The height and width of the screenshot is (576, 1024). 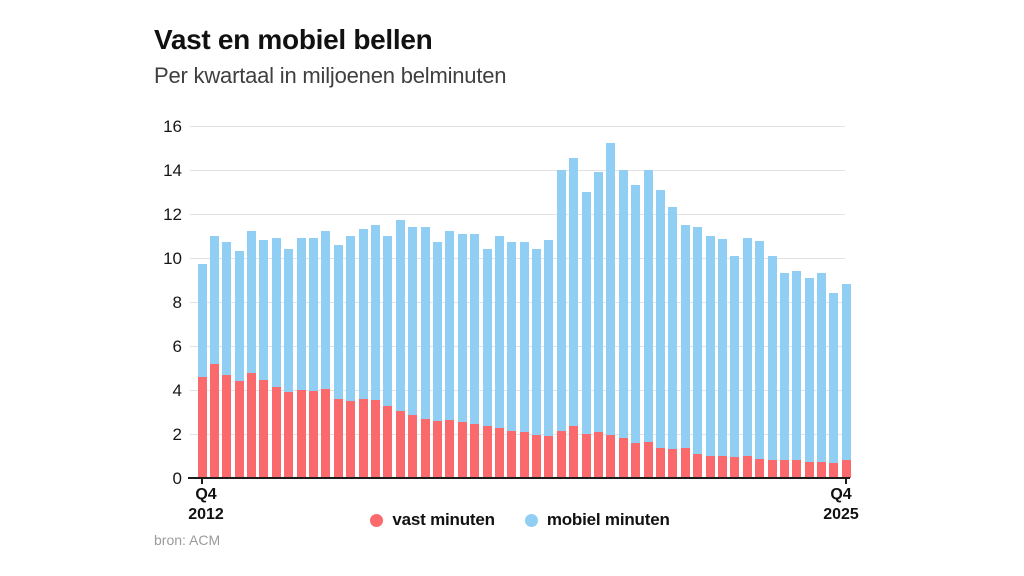 I want to click on x-axis-tick-last, so click(x=846, y=481).